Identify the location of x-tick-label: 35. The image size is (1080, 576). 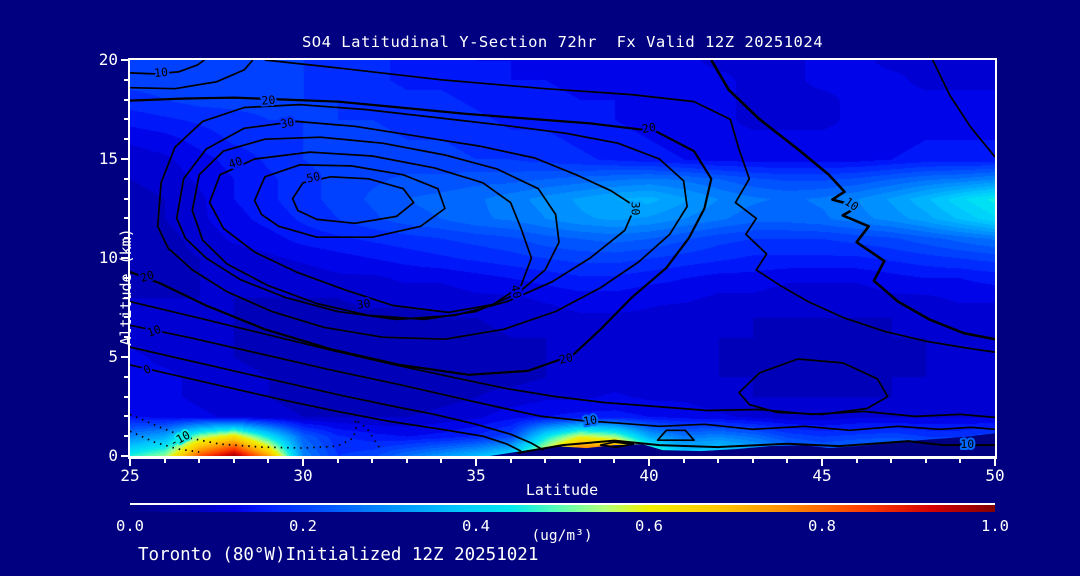
(476, 475).